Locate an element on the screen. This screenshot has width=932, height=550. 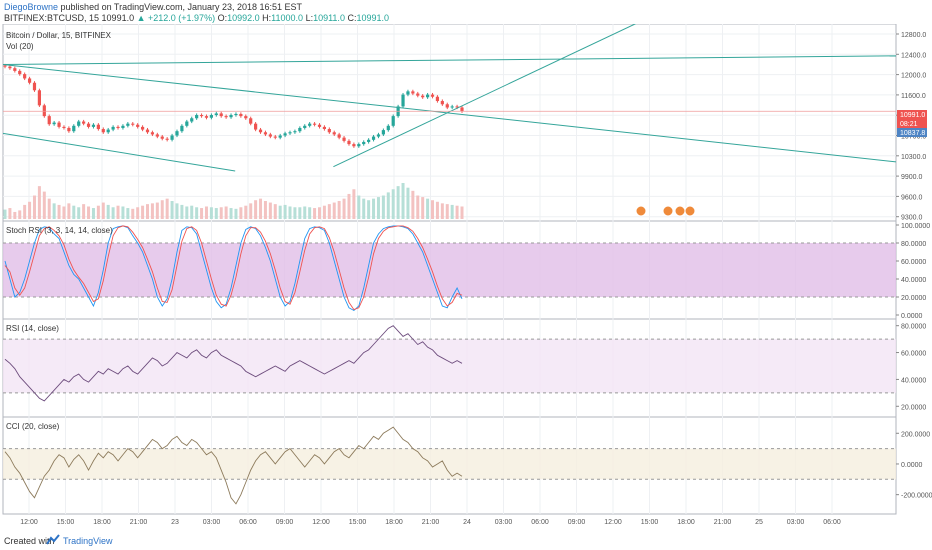
high-value: 11000.0 is located at coordinates (287, 18).